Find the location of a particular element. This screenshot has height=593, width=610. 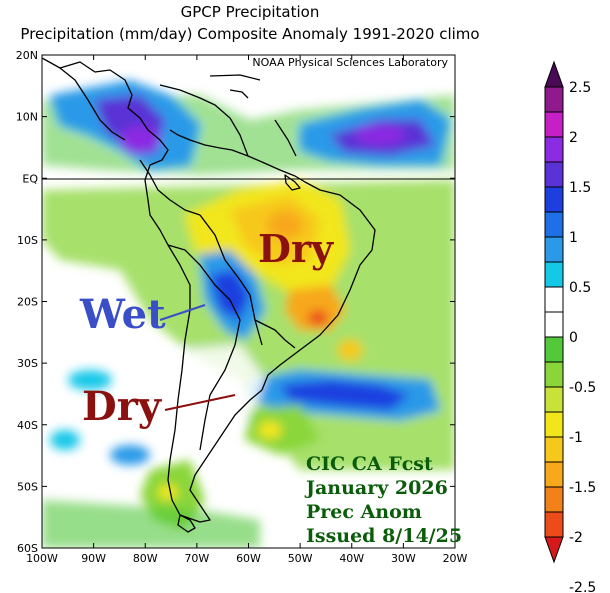

forecast-line-3: Prec Anom is located at coordinates (364, 512).